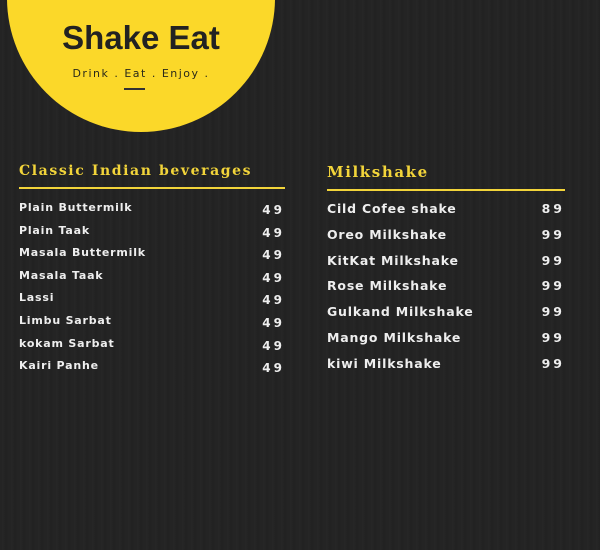 The height and width of the screenshot is (550, 600). What do you see at coordinates (134, 89) in the screenshot?
I see `divider` at bounding box center [134, 89].